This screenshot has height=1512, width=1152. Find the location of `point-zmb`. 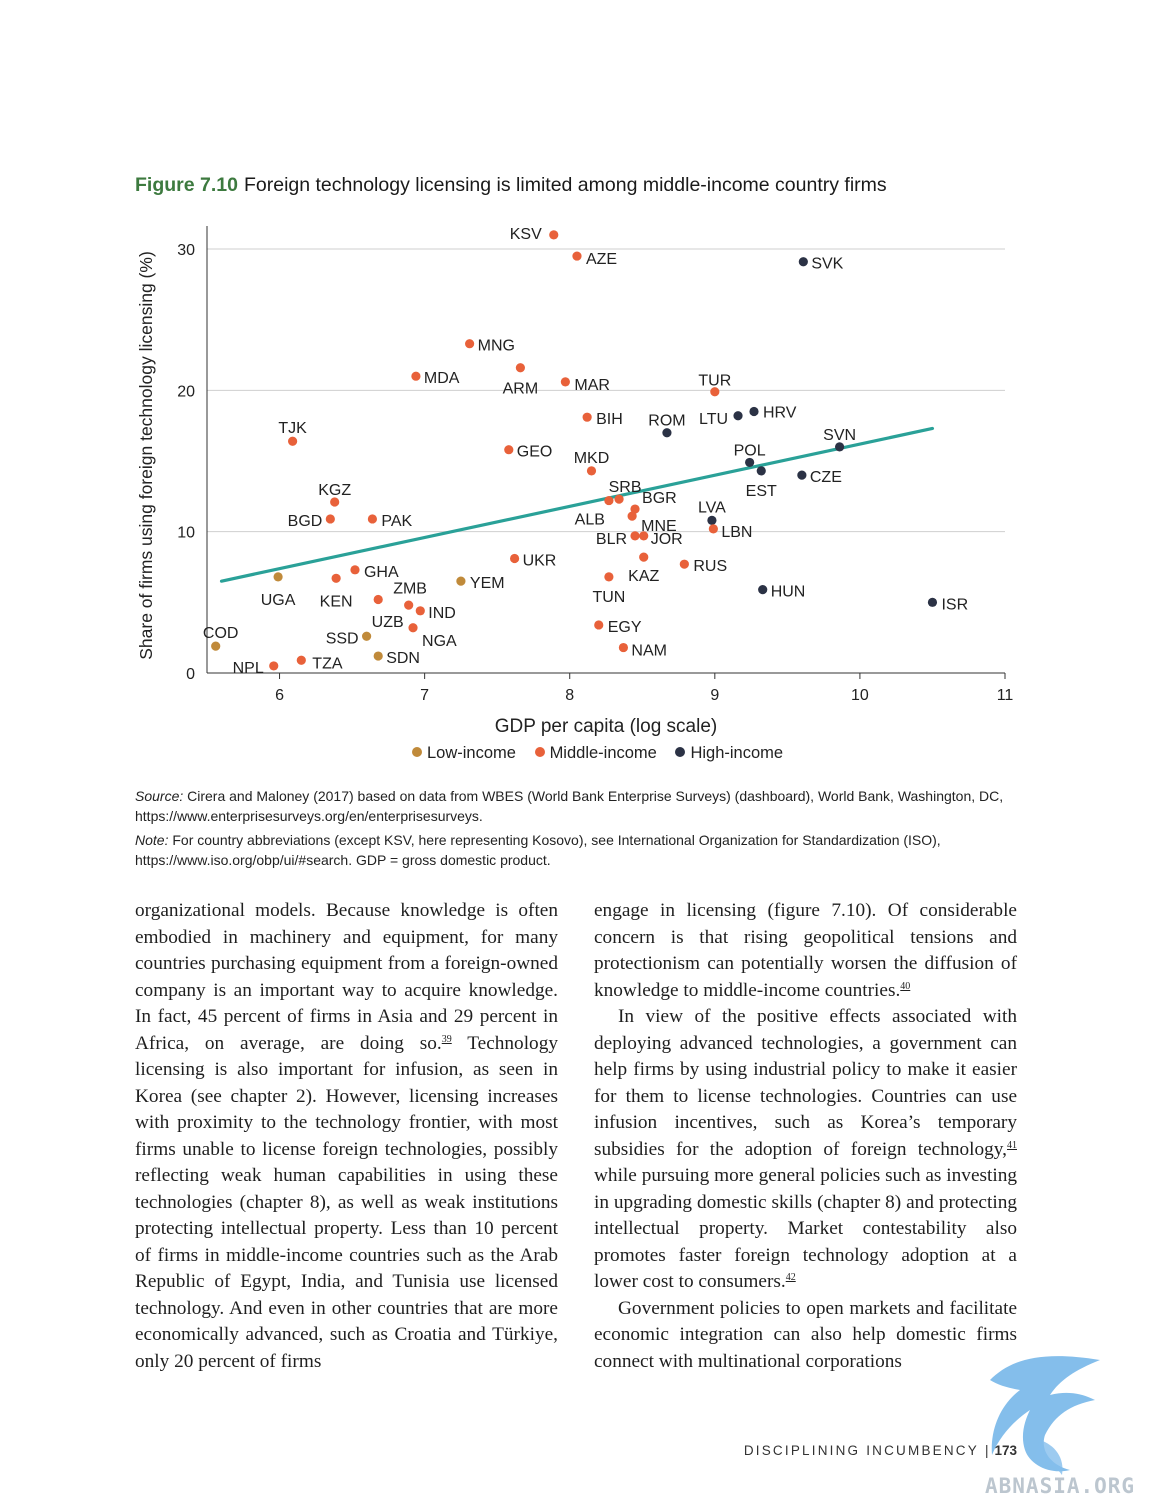

point-zmb is located at coordinates (378, 599).